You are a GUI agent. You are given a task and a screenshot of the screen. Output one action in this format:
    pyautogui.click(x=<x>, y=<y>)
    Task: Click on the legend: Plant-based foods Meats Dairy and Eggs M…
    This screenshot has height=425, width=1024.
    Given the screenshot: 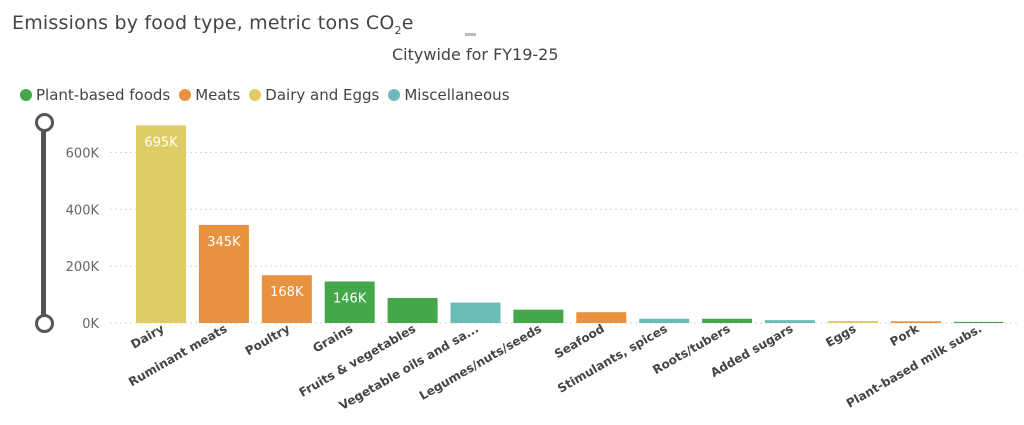 What is the action you would take?
    pyautogui.click(x=269, y=95)
    